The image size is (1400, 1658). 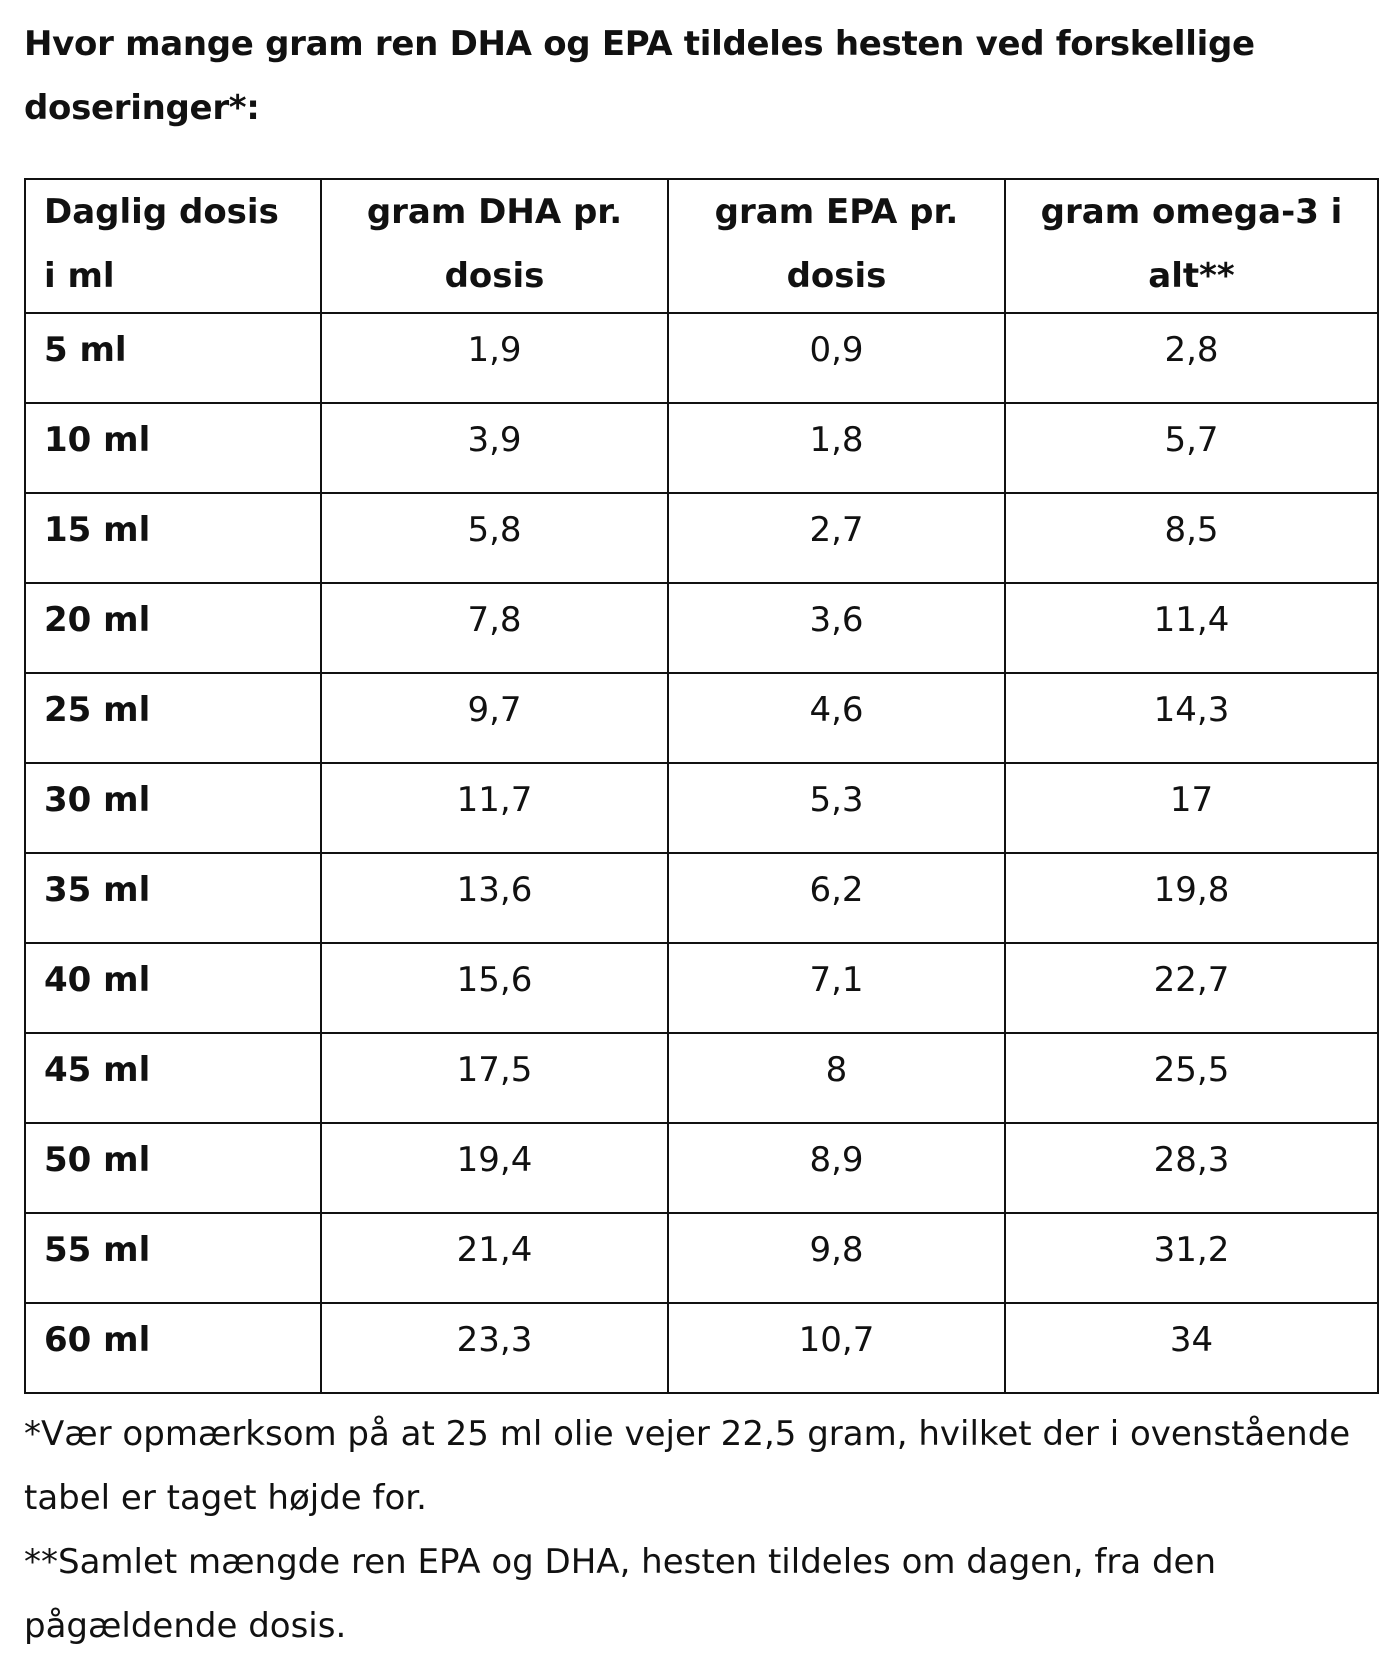 What do you see at coordinates (836, 358) in the screenshot?
I see `epa-cell: 0,9` at bounding box center [836, 358].